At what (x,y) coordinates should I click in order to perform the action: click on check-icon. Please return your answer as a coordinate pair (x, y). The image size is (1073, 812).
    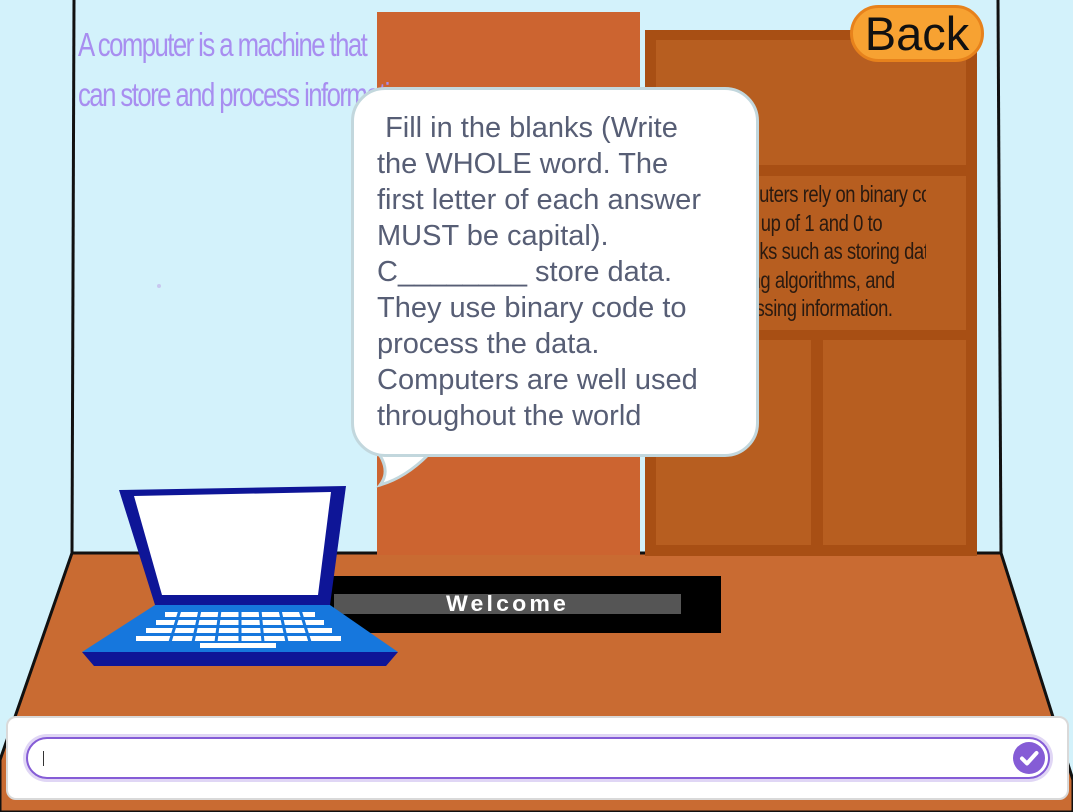
    Looking at the image, I should click on (1029, 758).